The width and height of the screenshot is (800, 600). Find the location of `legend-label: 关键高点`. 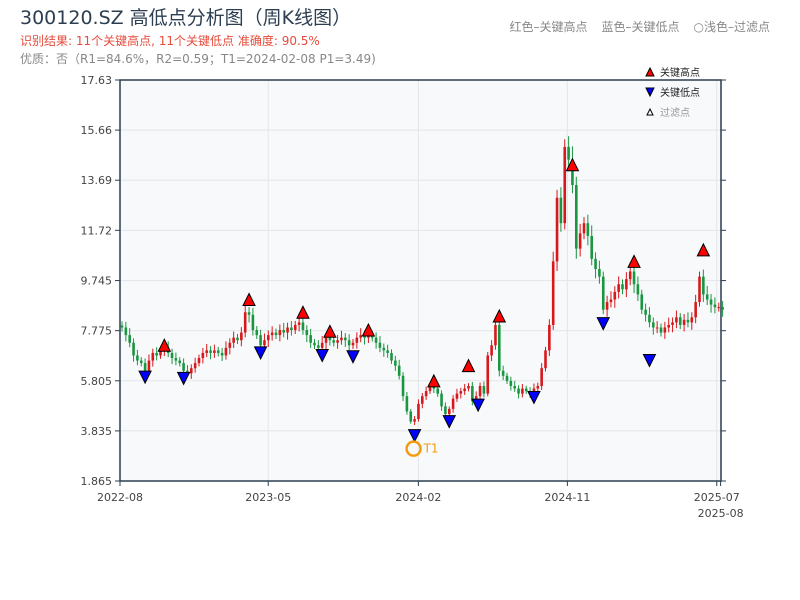

legend-label: 关键高点 is located at coordinates (680, 72).